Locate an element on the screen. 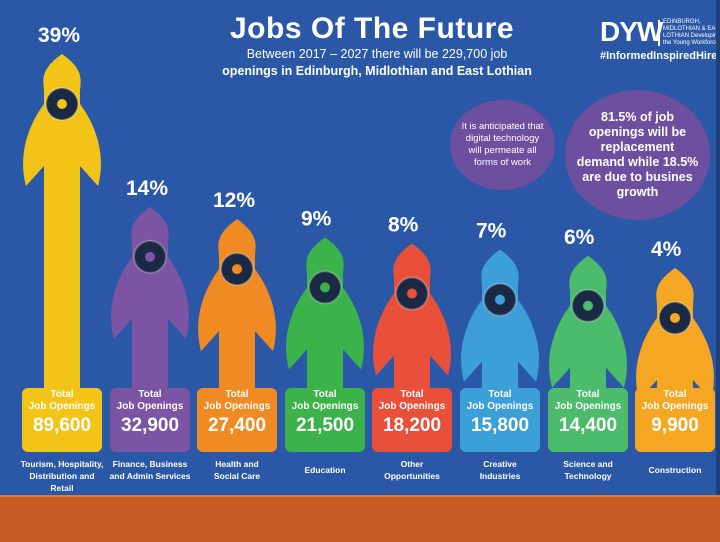  percent-label-5: 8% is located at coordinates (403, 225).